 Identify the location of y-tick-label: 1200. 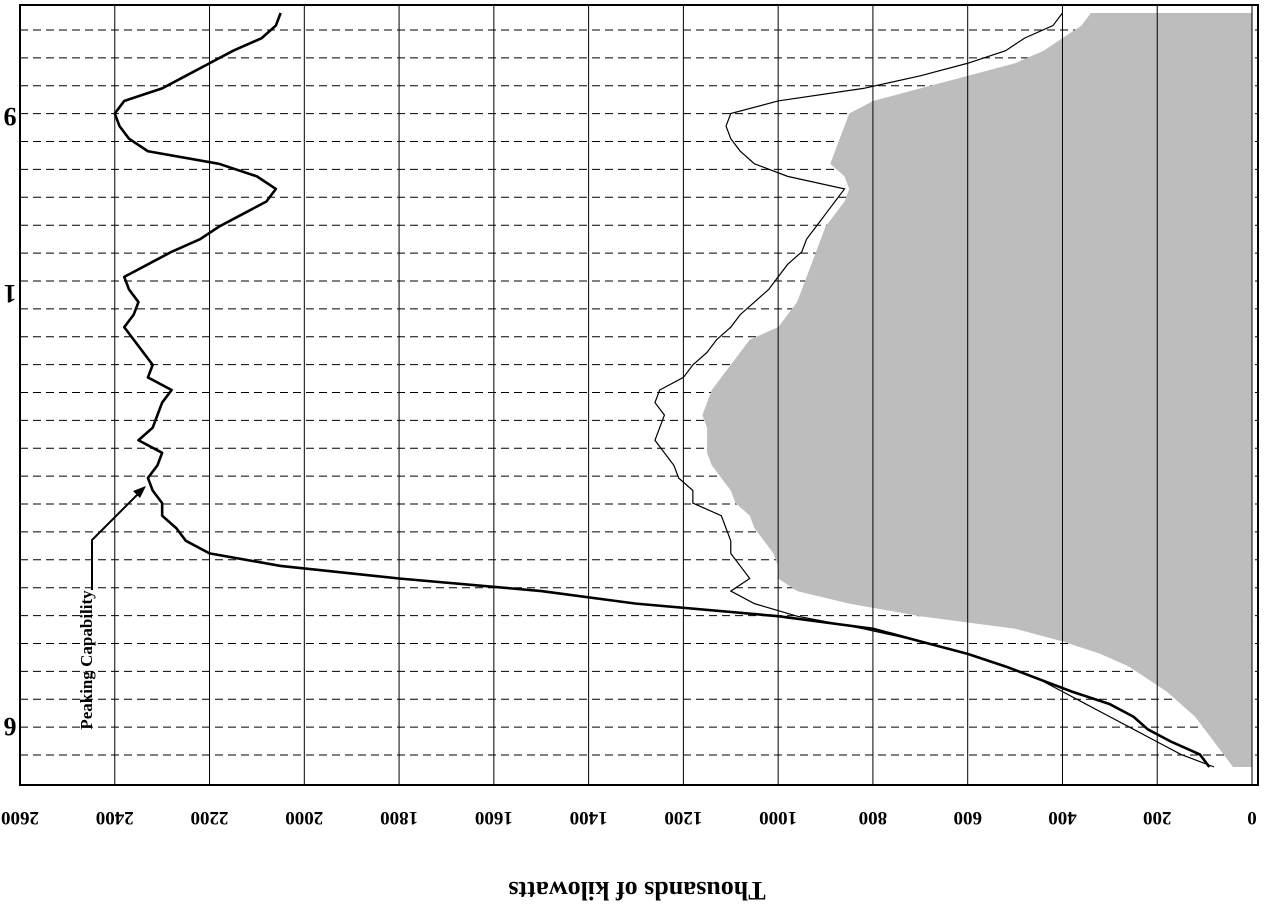
(683, 817).